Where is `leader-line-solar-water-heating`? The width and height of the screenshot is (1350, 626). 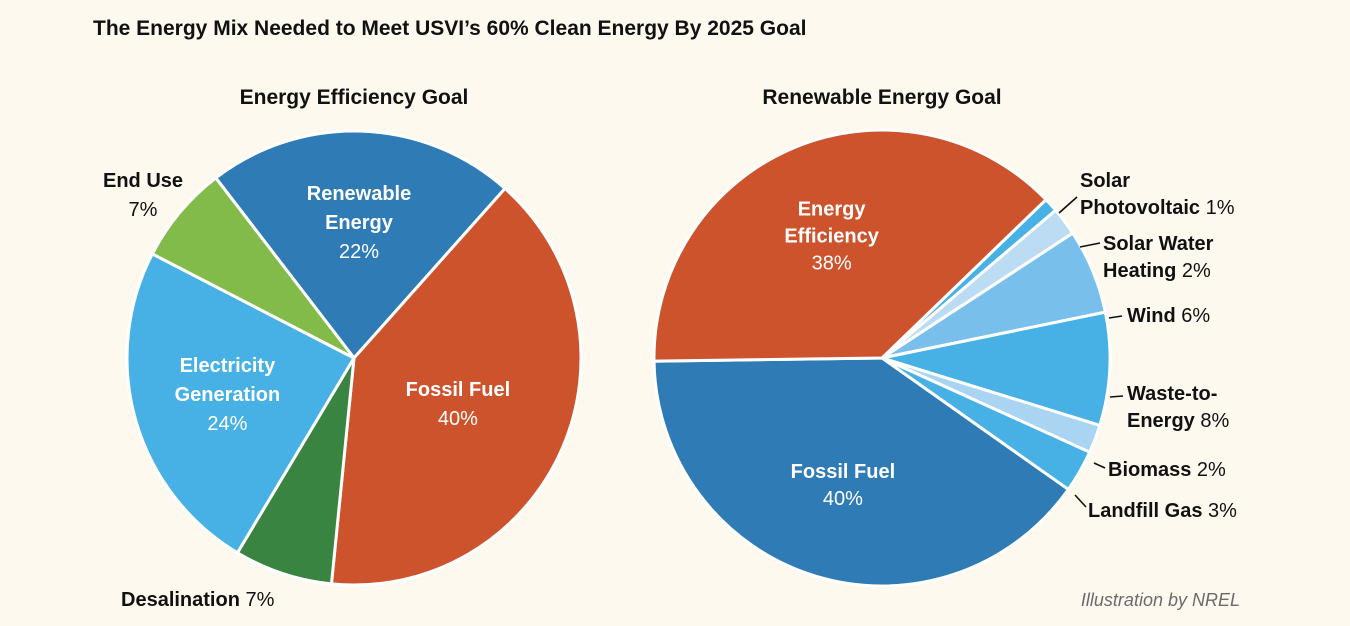
leader-line-solar-water-heating is located at coordinates (1090, 245).